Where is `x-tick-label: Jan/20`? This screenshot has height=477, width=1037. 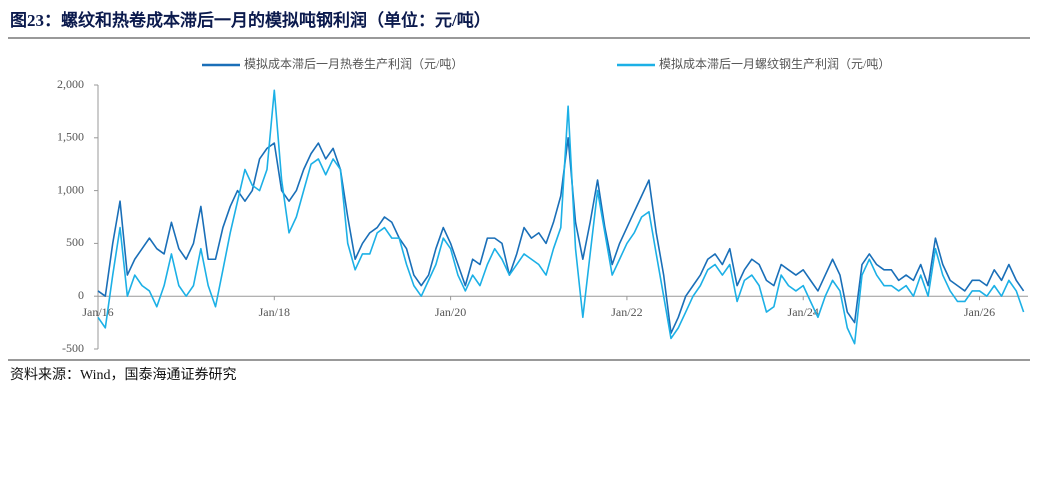 x-tick-label: Jan/20 is located at coordinates (450, 312).